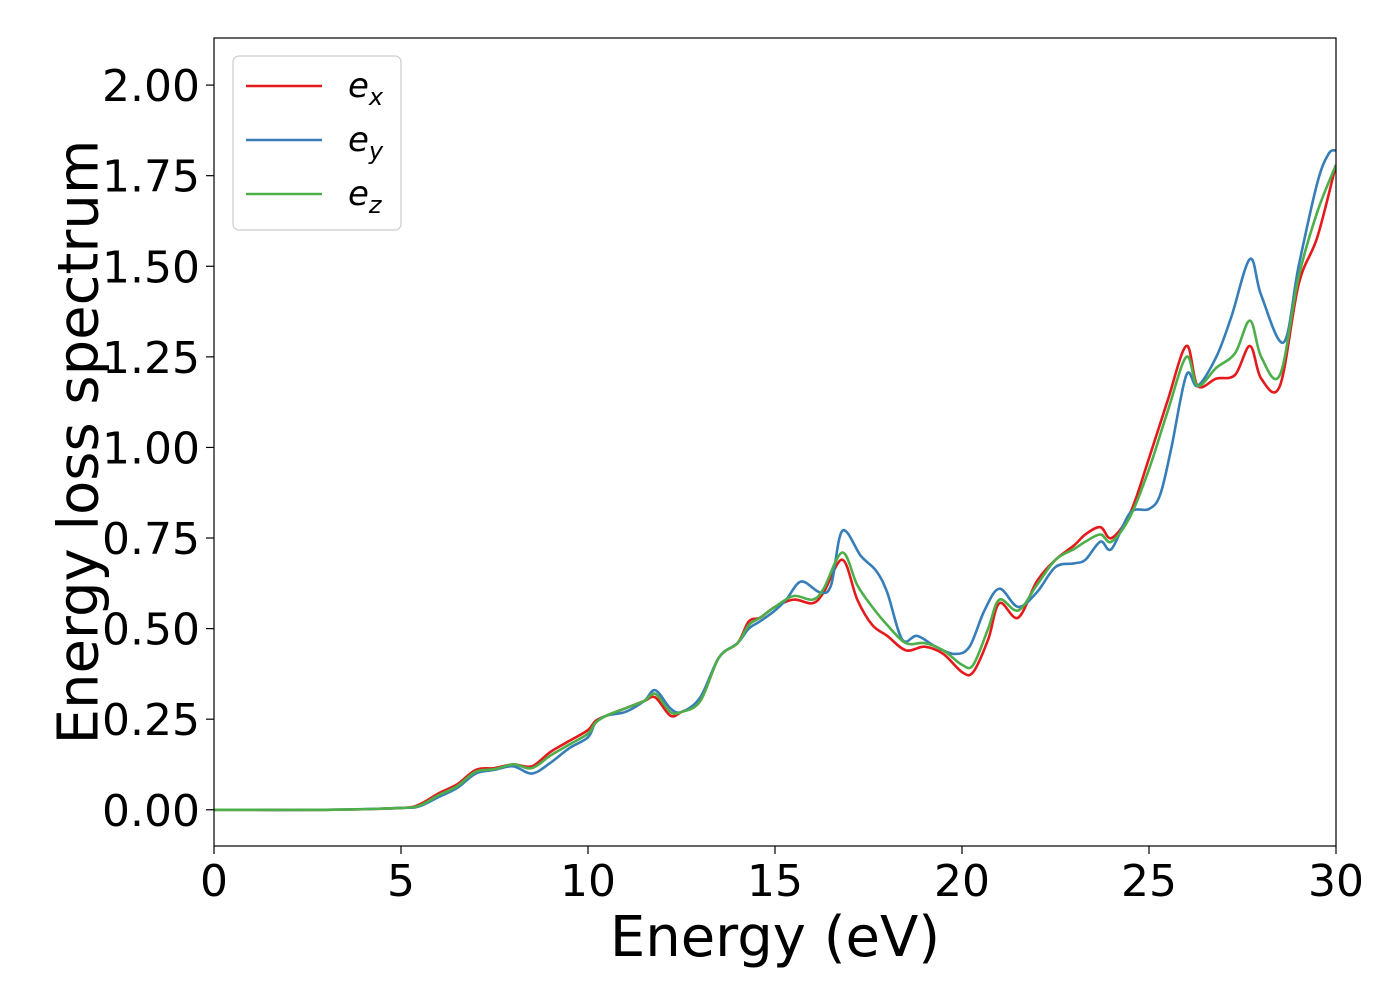 The height and width of the screenshot is (1000, 1400). I want to click on legend-box, so click(317, 143).